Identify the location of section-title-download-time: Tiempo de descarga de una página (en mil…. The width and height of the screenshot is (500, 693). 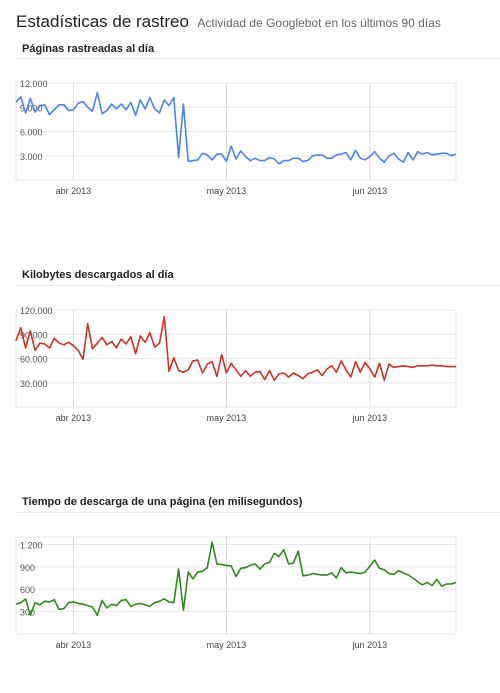
(162, 502).